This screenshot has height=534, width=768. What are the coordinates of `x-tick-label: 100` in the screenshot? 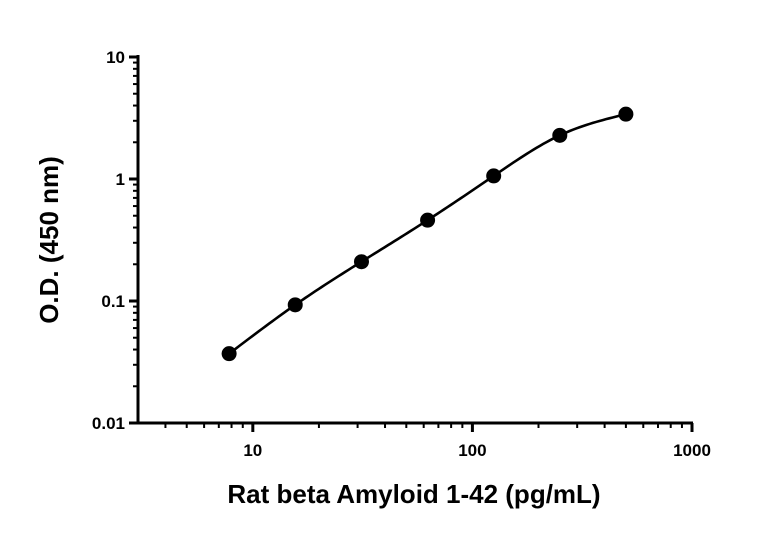 It's located at (472, 450).